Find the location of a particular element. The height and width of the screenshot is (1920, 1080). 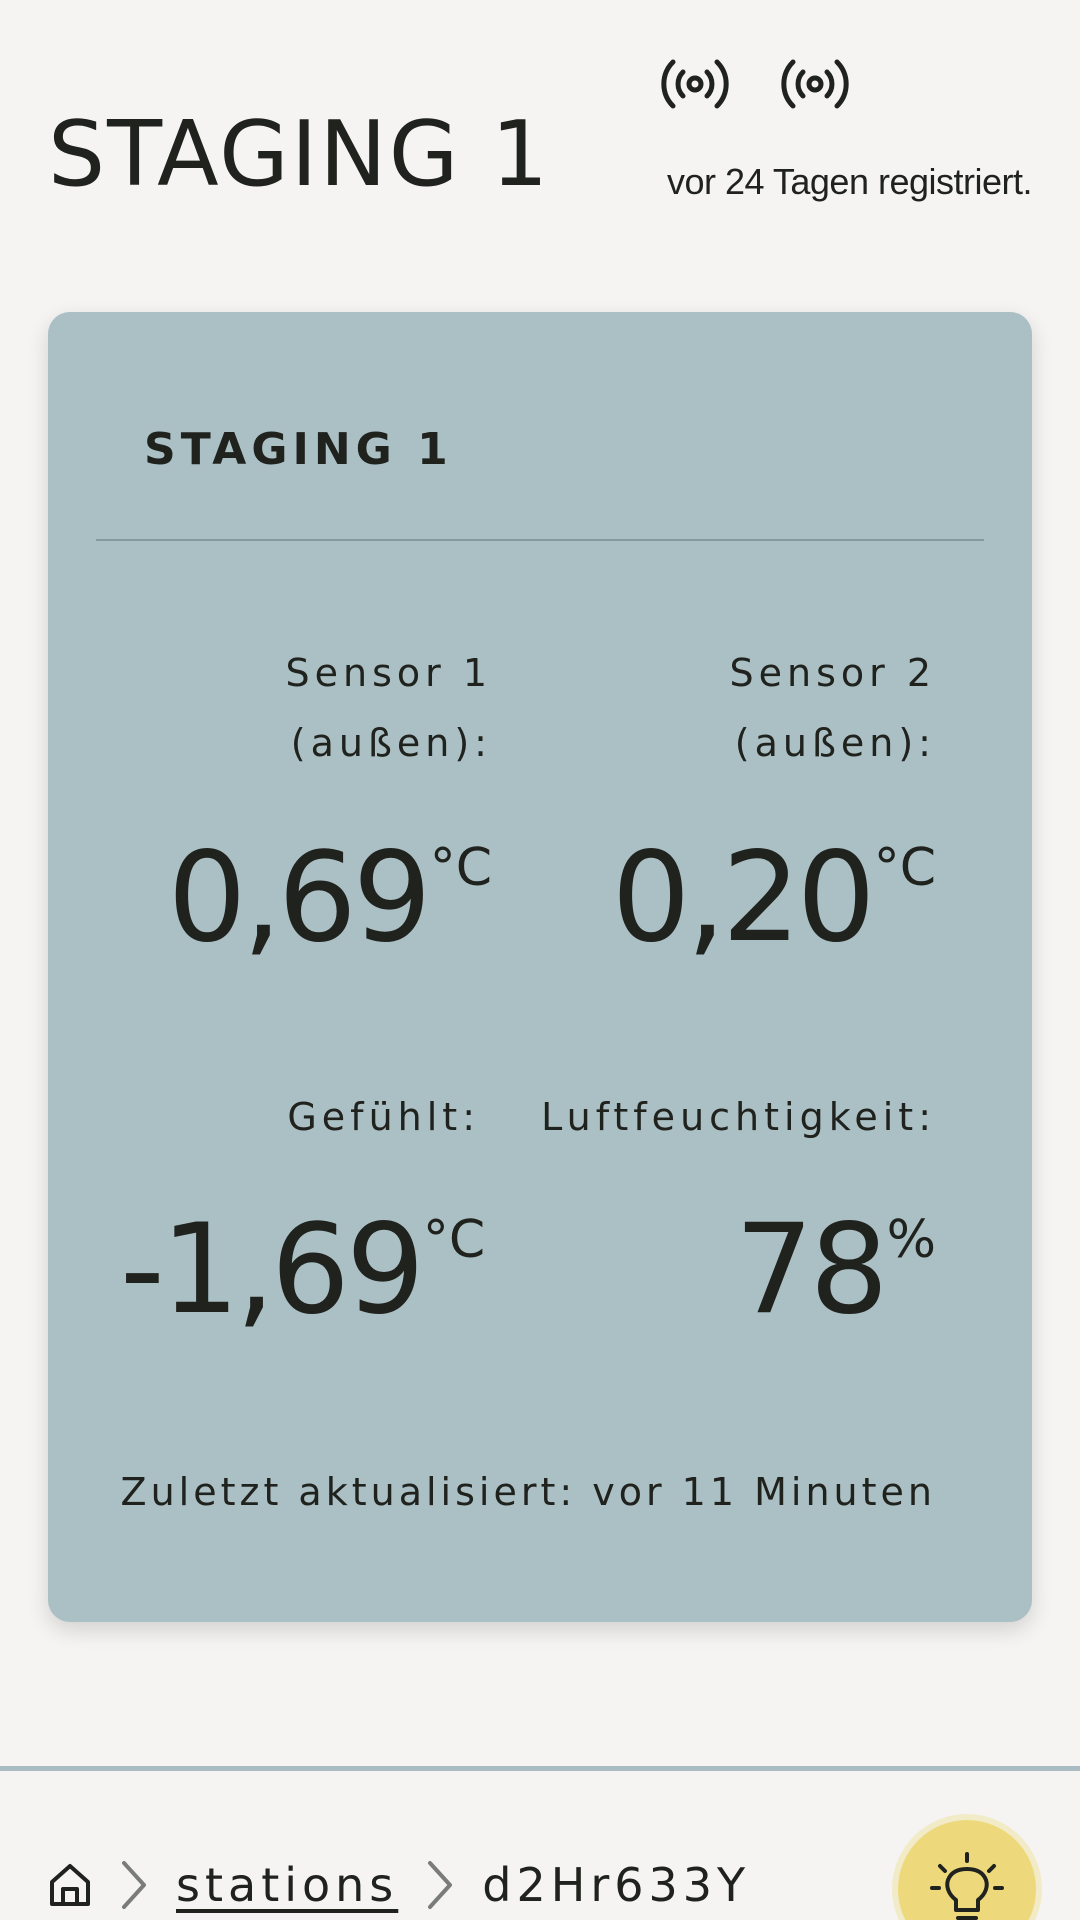

humidity-unit: % is located at coordinates (911, 1240).